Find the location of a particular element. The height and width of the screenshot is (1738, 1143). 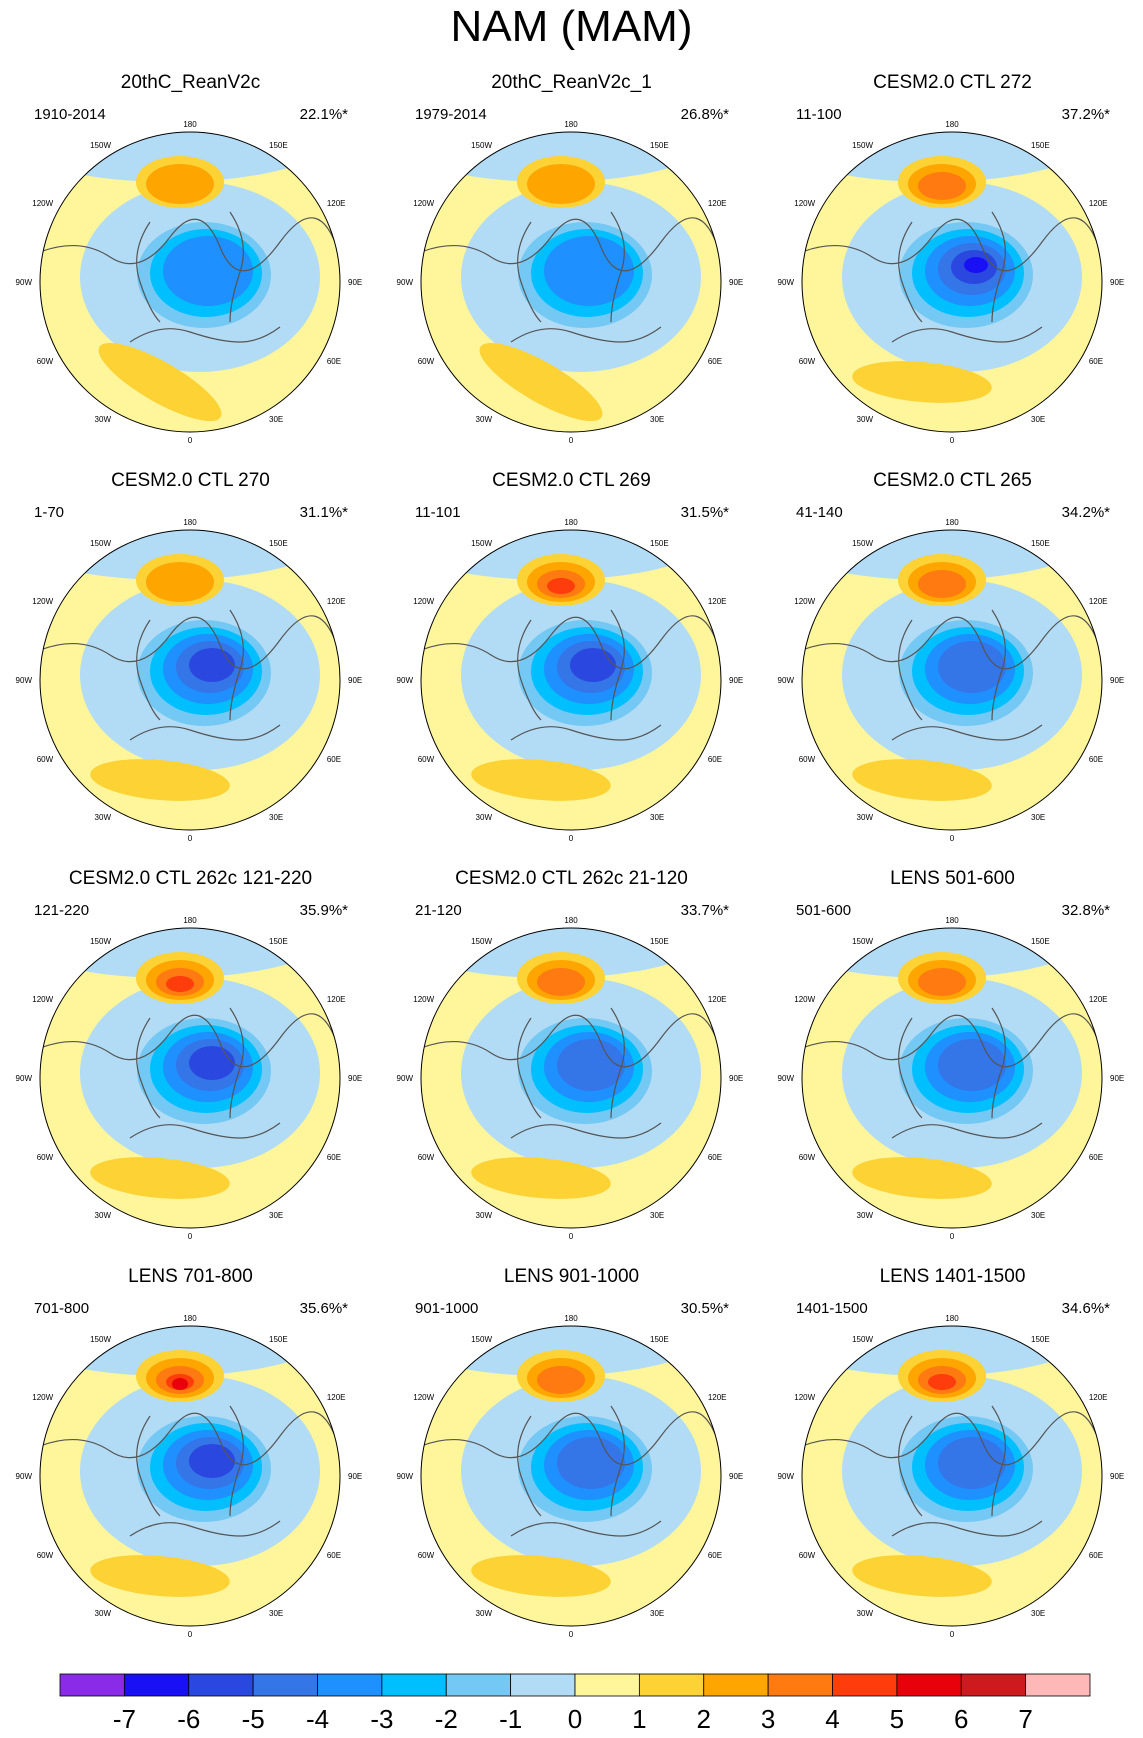

panel-variance: 26.8%* is located at coordinates (704, 114).